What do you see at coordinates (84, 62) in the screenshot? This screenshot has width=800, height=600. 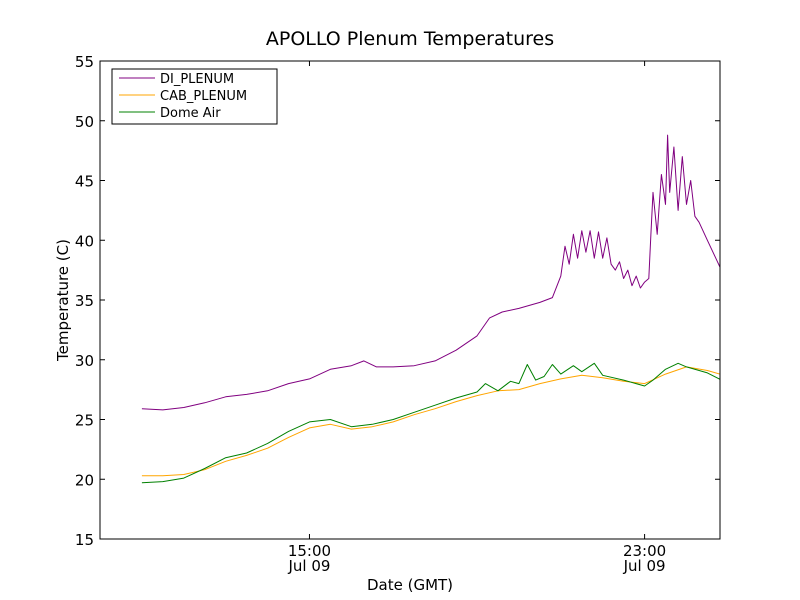 I see `y-tick-label: 55` at bounding box center [84, 62].